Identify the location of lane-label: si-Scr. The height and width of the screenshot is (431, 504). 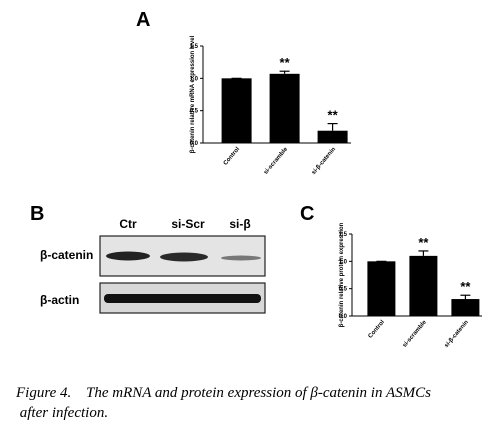
(188, 224).